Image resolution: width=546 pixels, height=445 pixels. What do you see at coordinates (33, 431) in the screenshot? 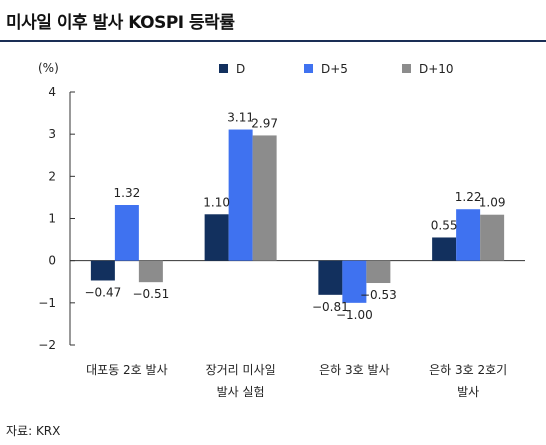
I see `source-note: 자료: KRX` at bounding box center [33, 431].